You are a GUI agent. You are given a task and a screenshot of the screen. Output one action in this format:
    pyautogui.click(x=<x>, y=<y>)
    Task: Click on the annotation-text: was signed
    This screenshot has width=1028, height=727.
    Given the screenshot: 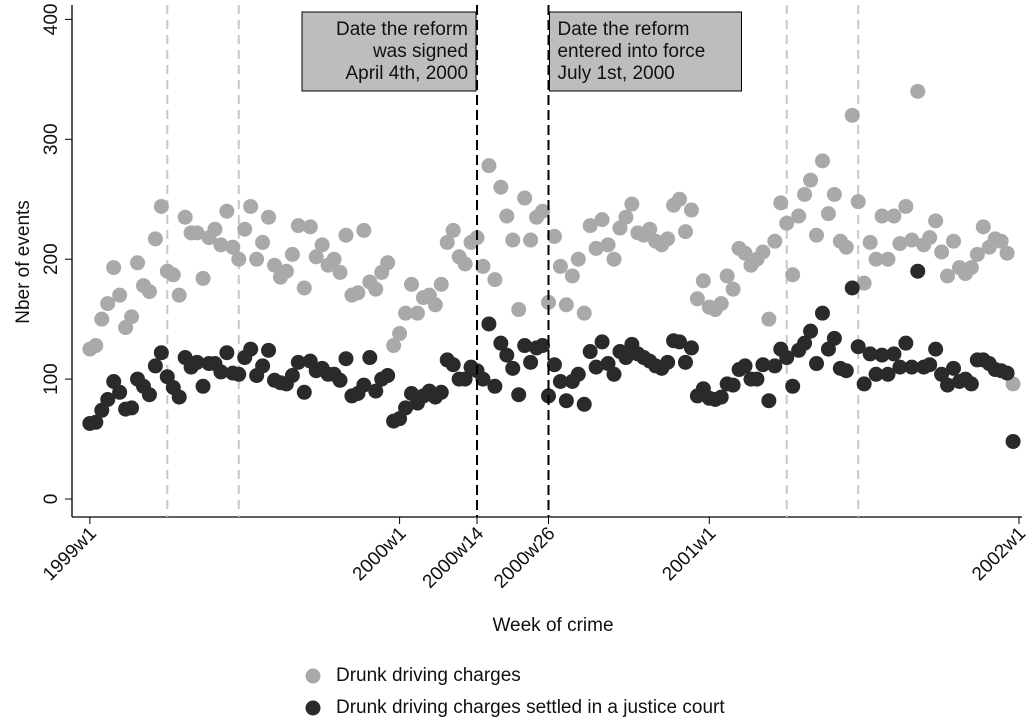 What is the action you would take?
    pyautogui.click(x=420, y=51)
    